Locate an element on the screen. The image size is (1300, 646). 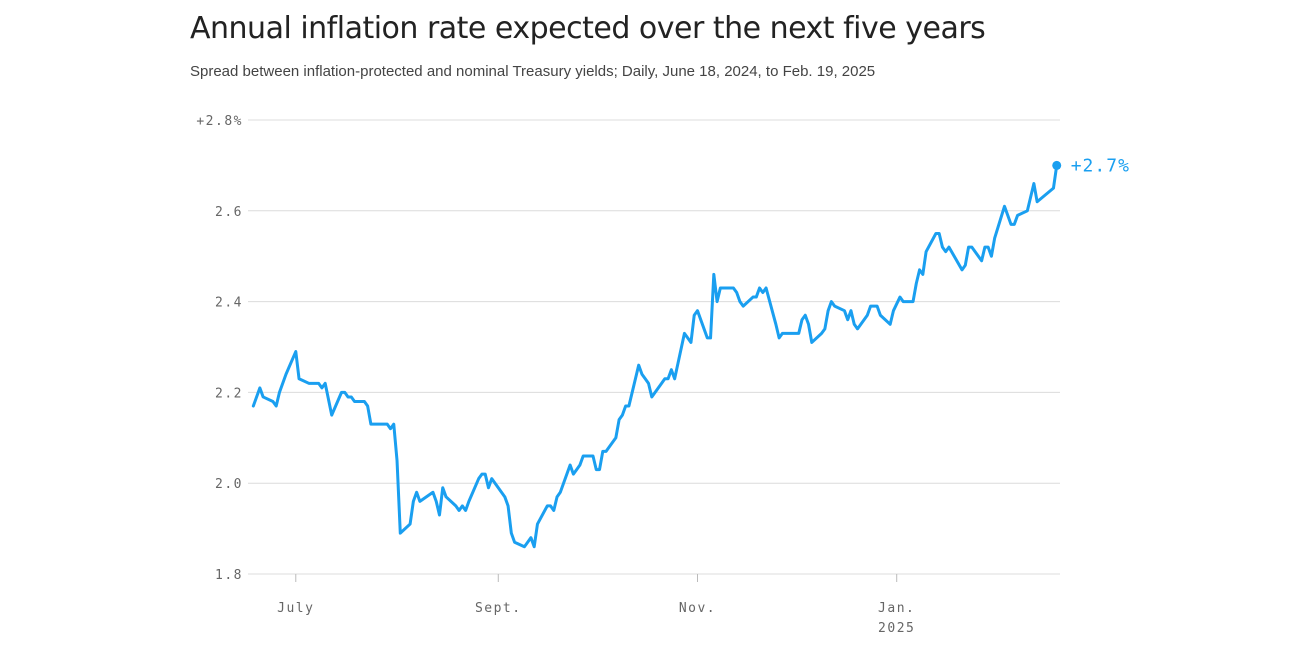
y-tick-label: 2.2 is located at coordinates (229, 393).